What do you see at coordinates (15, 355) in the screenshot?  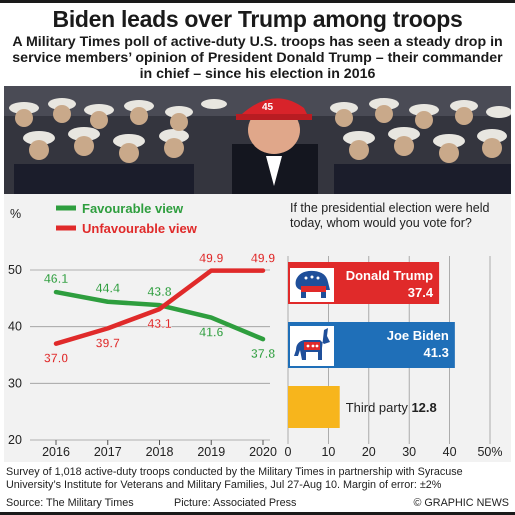 I see `line-chart-y-ticks: 20 30 40 50` at bounding box center [15, 355].